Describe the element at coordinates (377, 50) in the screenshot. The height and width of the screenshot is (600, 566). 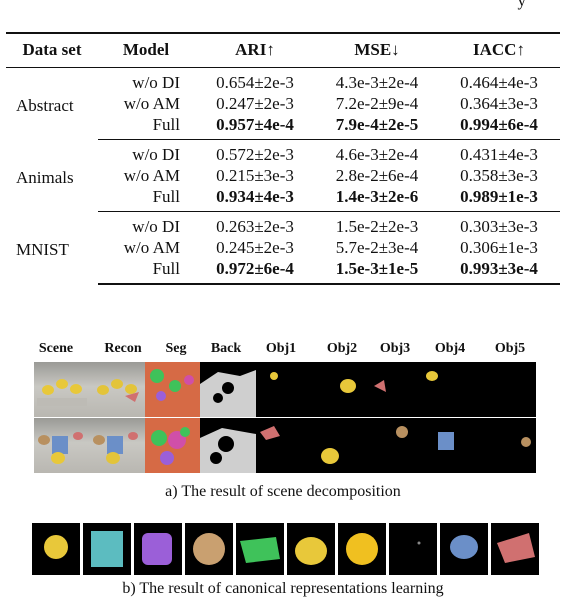
I see `header-mse: MSE↓` at that location.